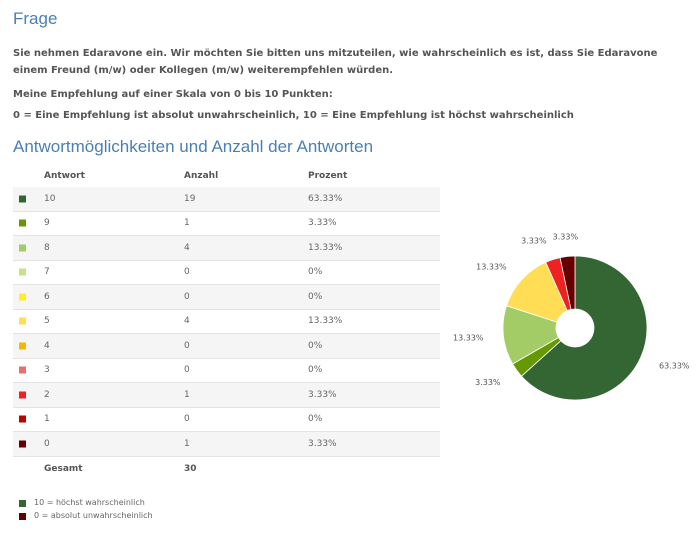 This screenshot has width=700, height=539. I want to click on table-total-row: Gesamt 30, so click(226, 469).